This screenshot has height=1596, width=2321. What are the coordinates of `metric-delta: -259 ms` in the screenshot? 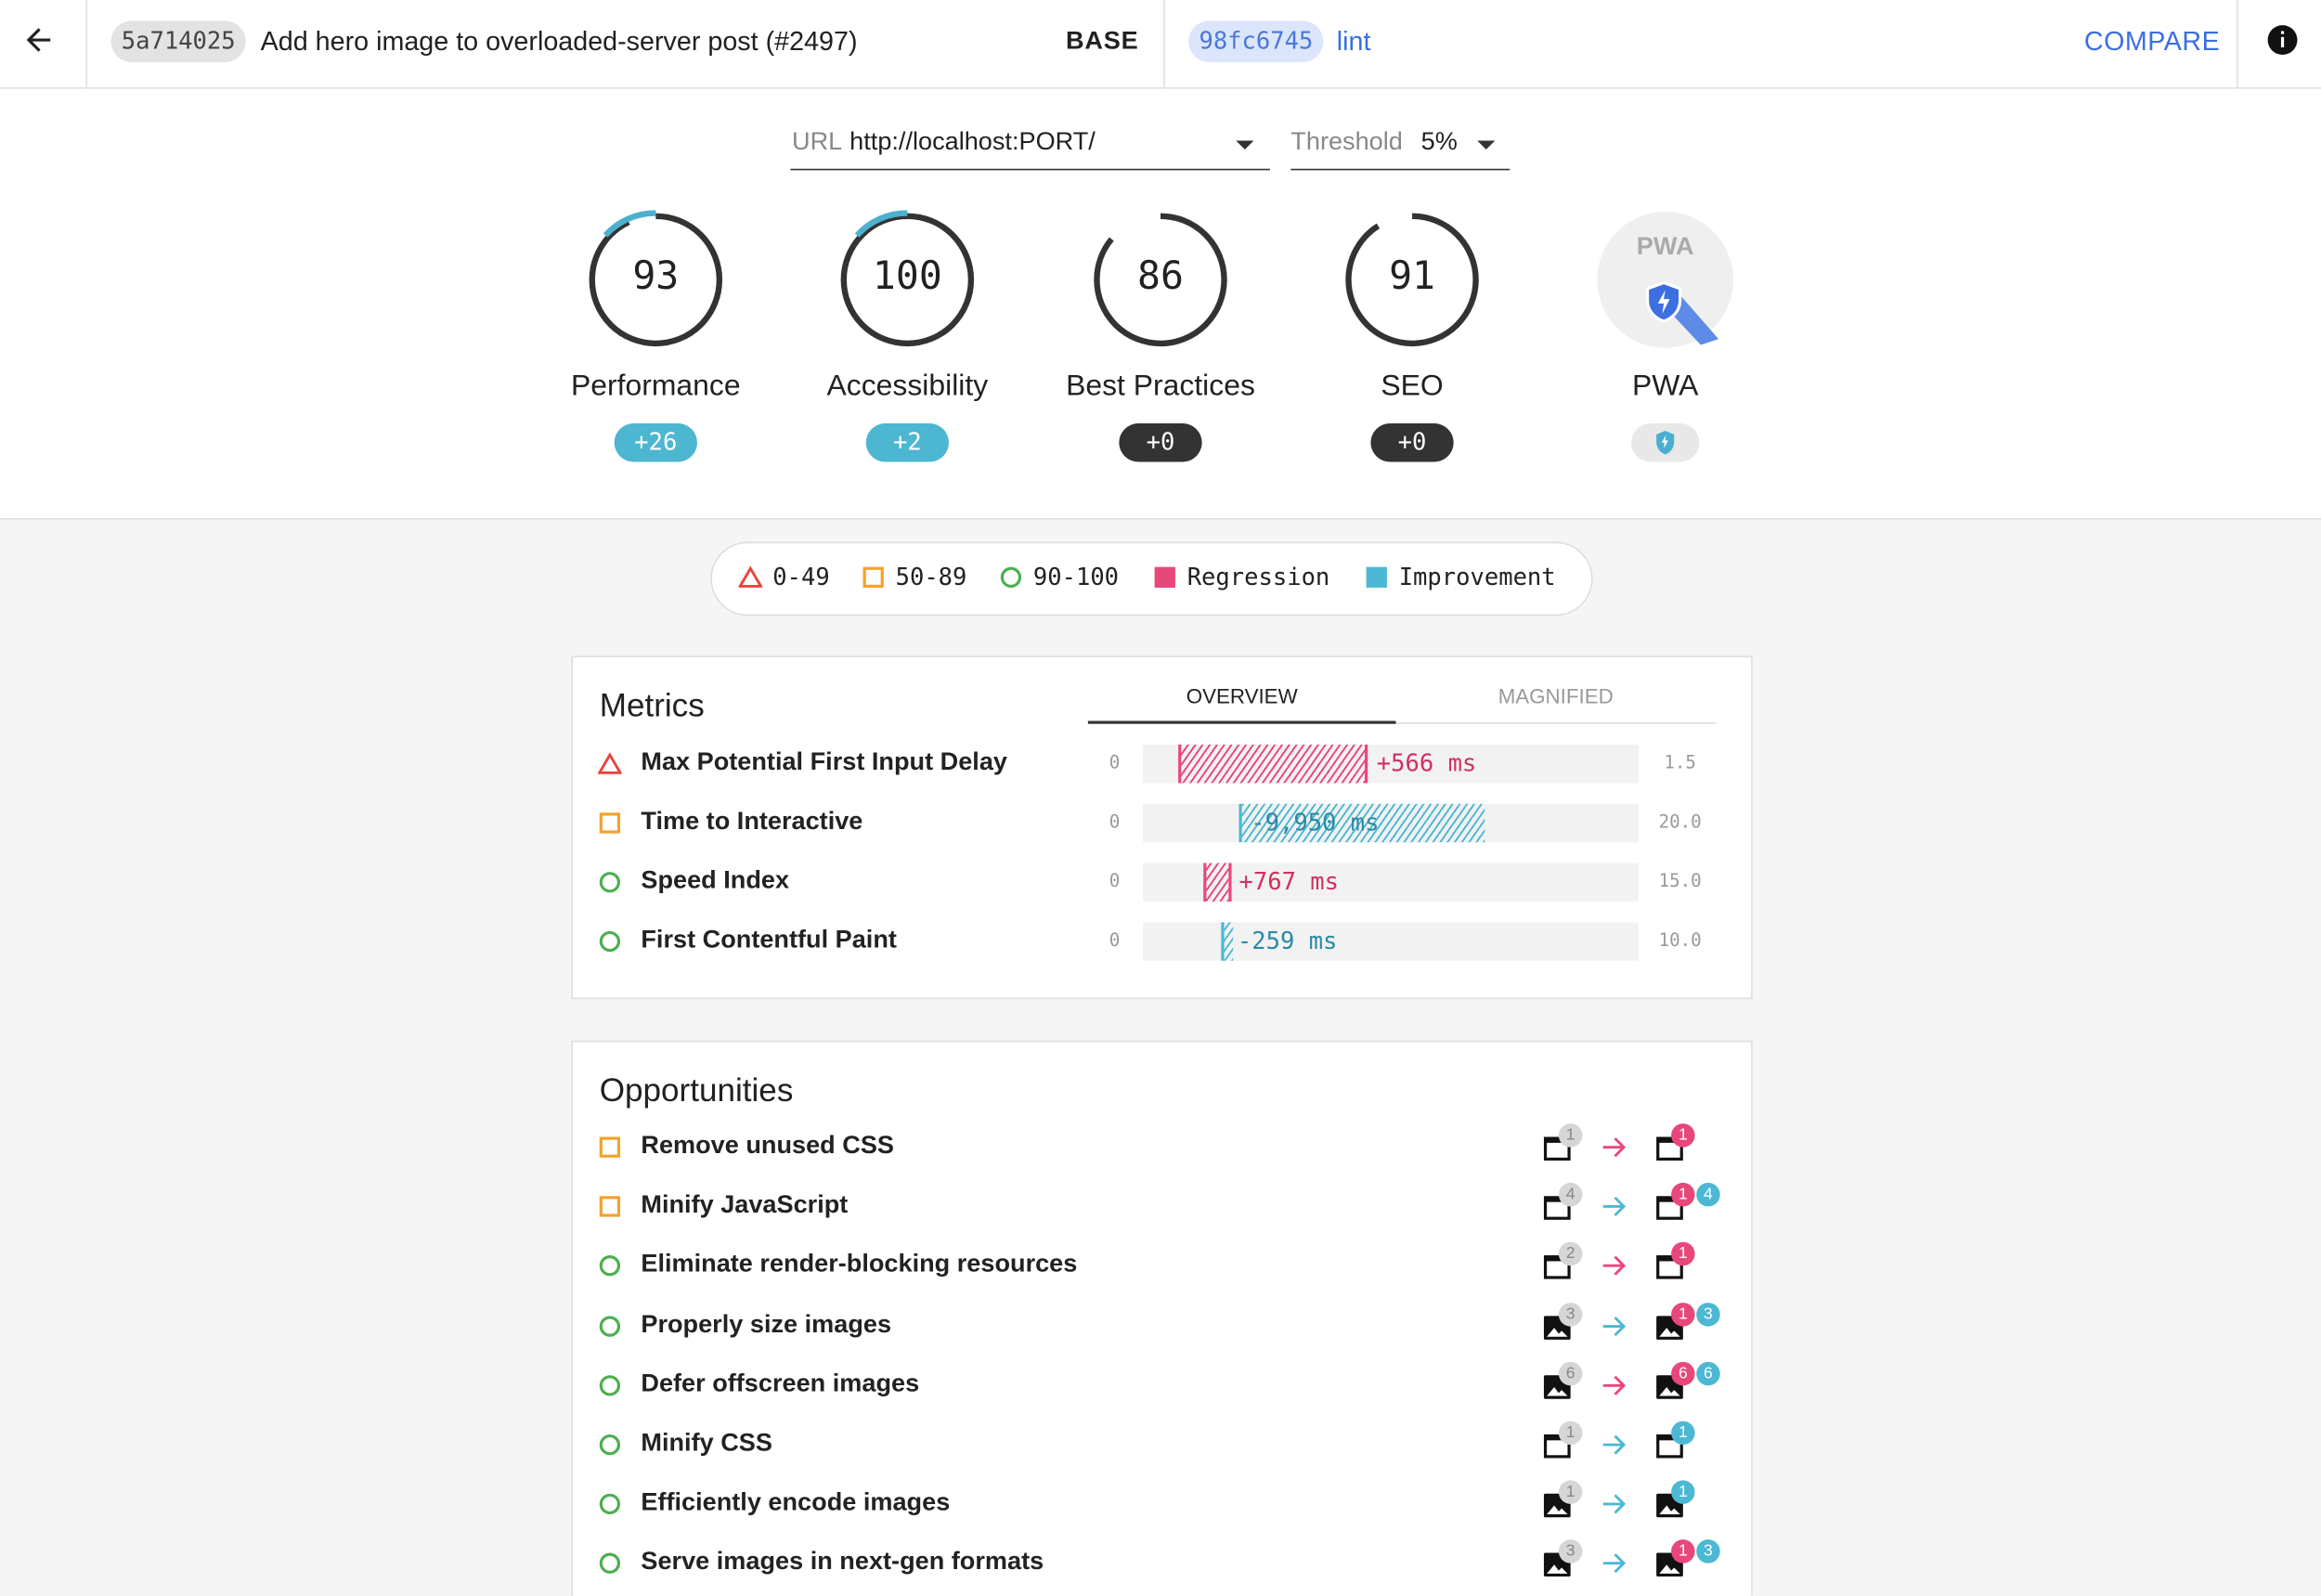 It's located at (1287, 941).